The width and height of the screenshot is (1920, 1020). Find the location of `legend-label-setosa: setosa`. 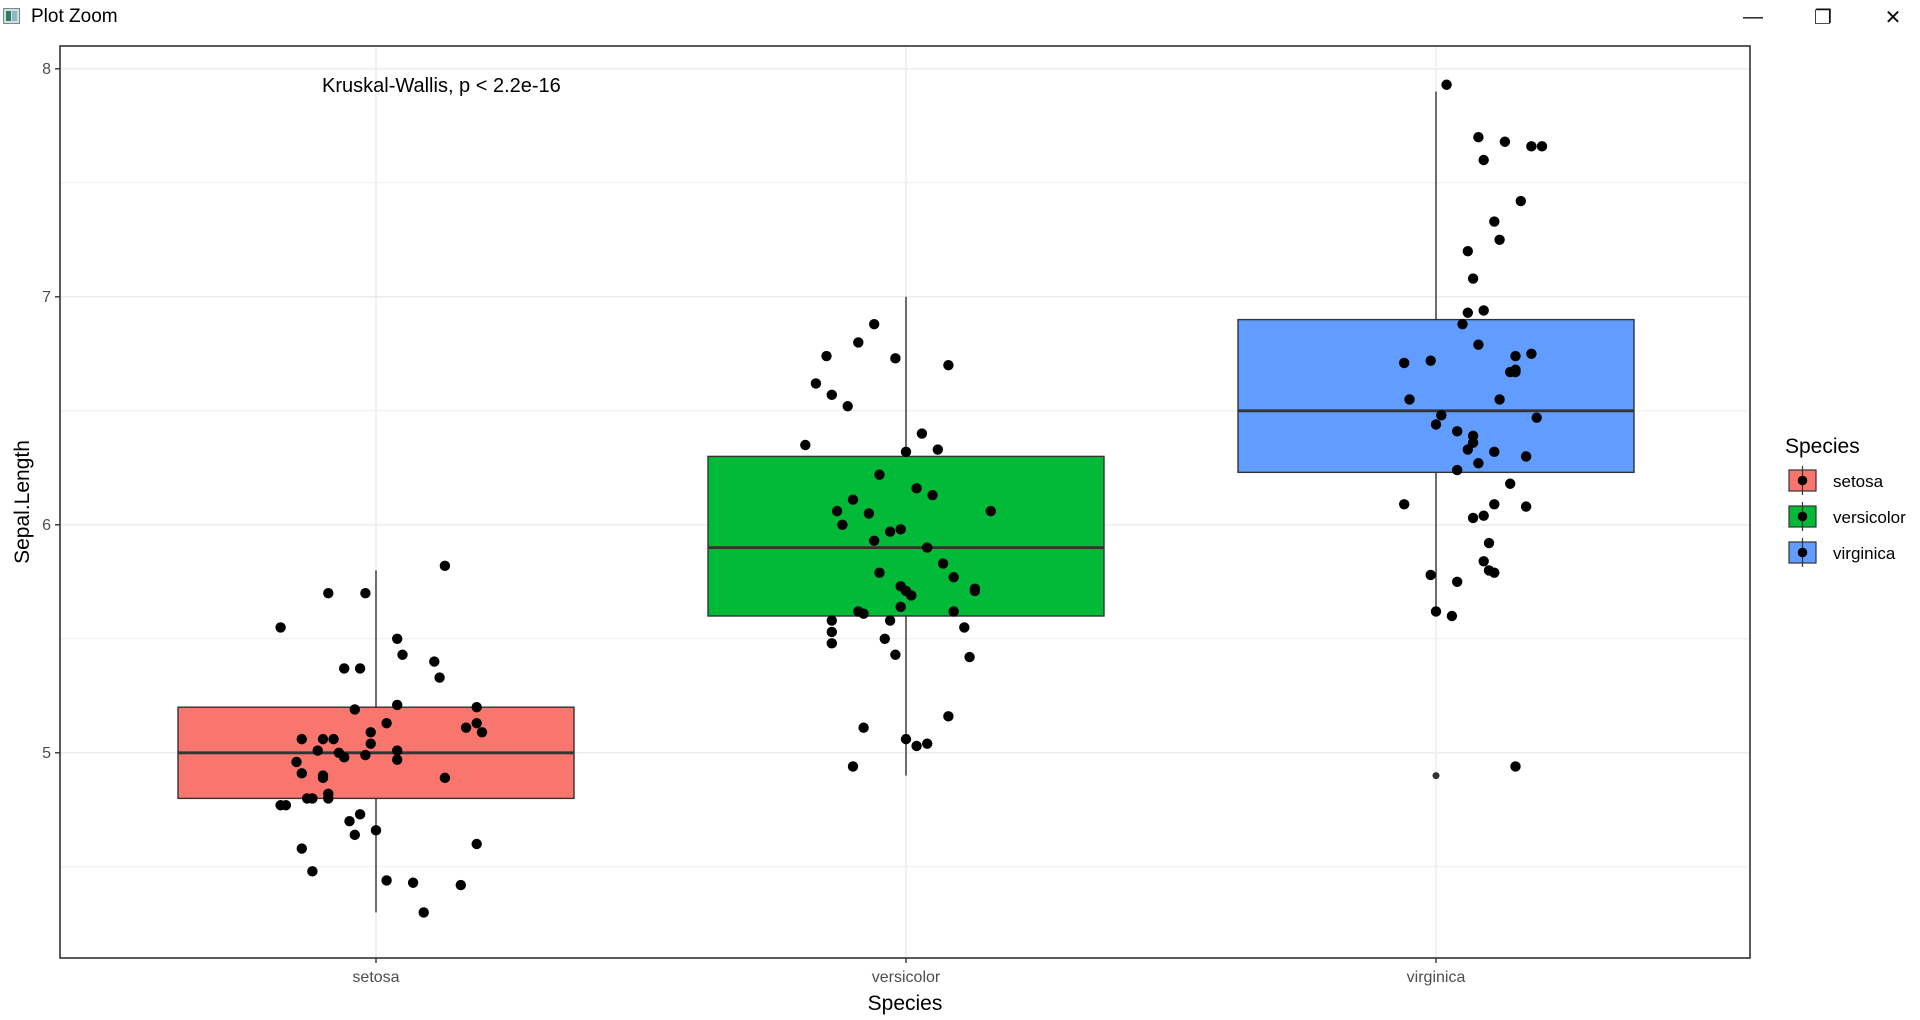

legend-label-setosa: setosa is located at coordinates (1858, 481).